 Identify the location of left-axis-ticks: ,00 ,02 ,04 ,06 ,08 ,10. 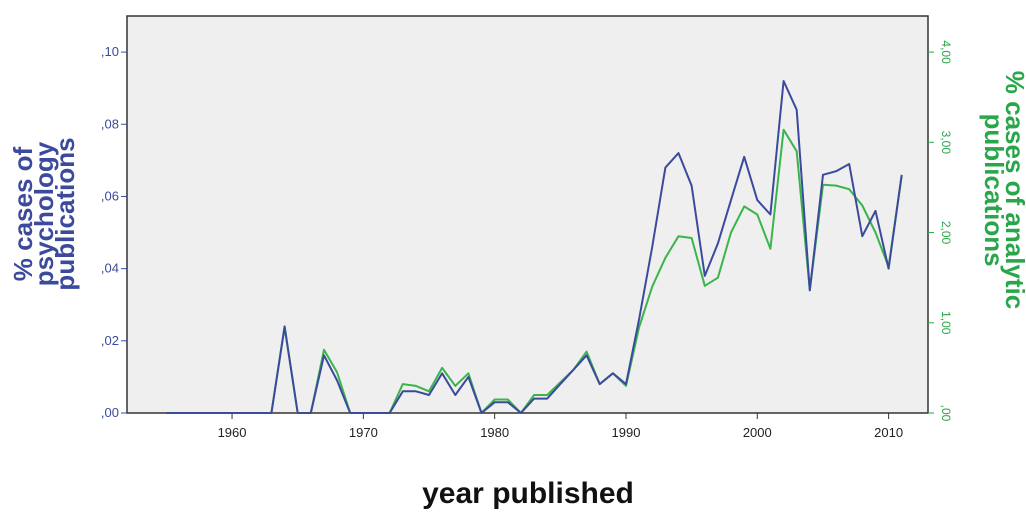
(114, 232).